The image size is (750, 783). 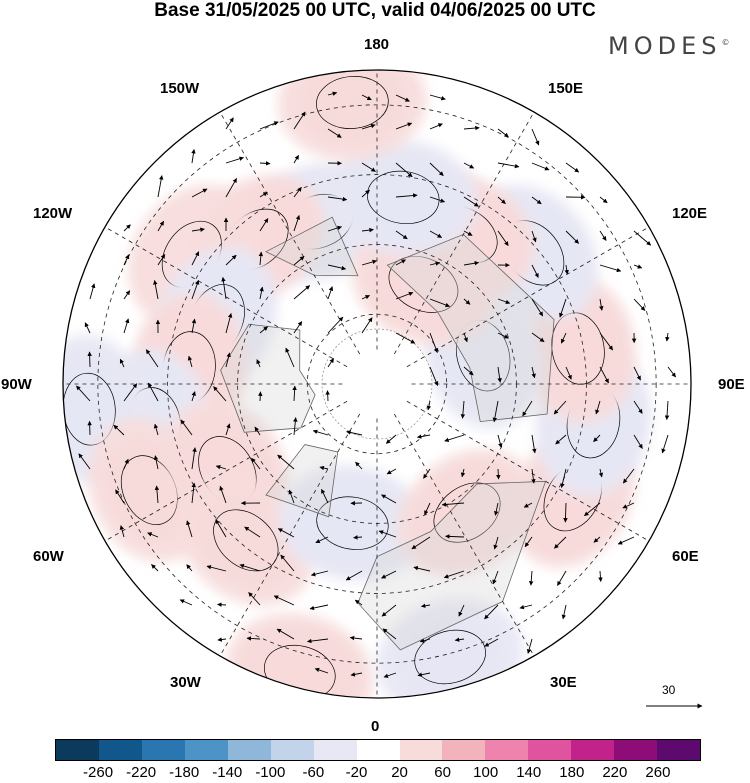 What do you see at coordinates (378, 750) in the screenshot?
I see `colorbar` at bounding box center [378, 750].